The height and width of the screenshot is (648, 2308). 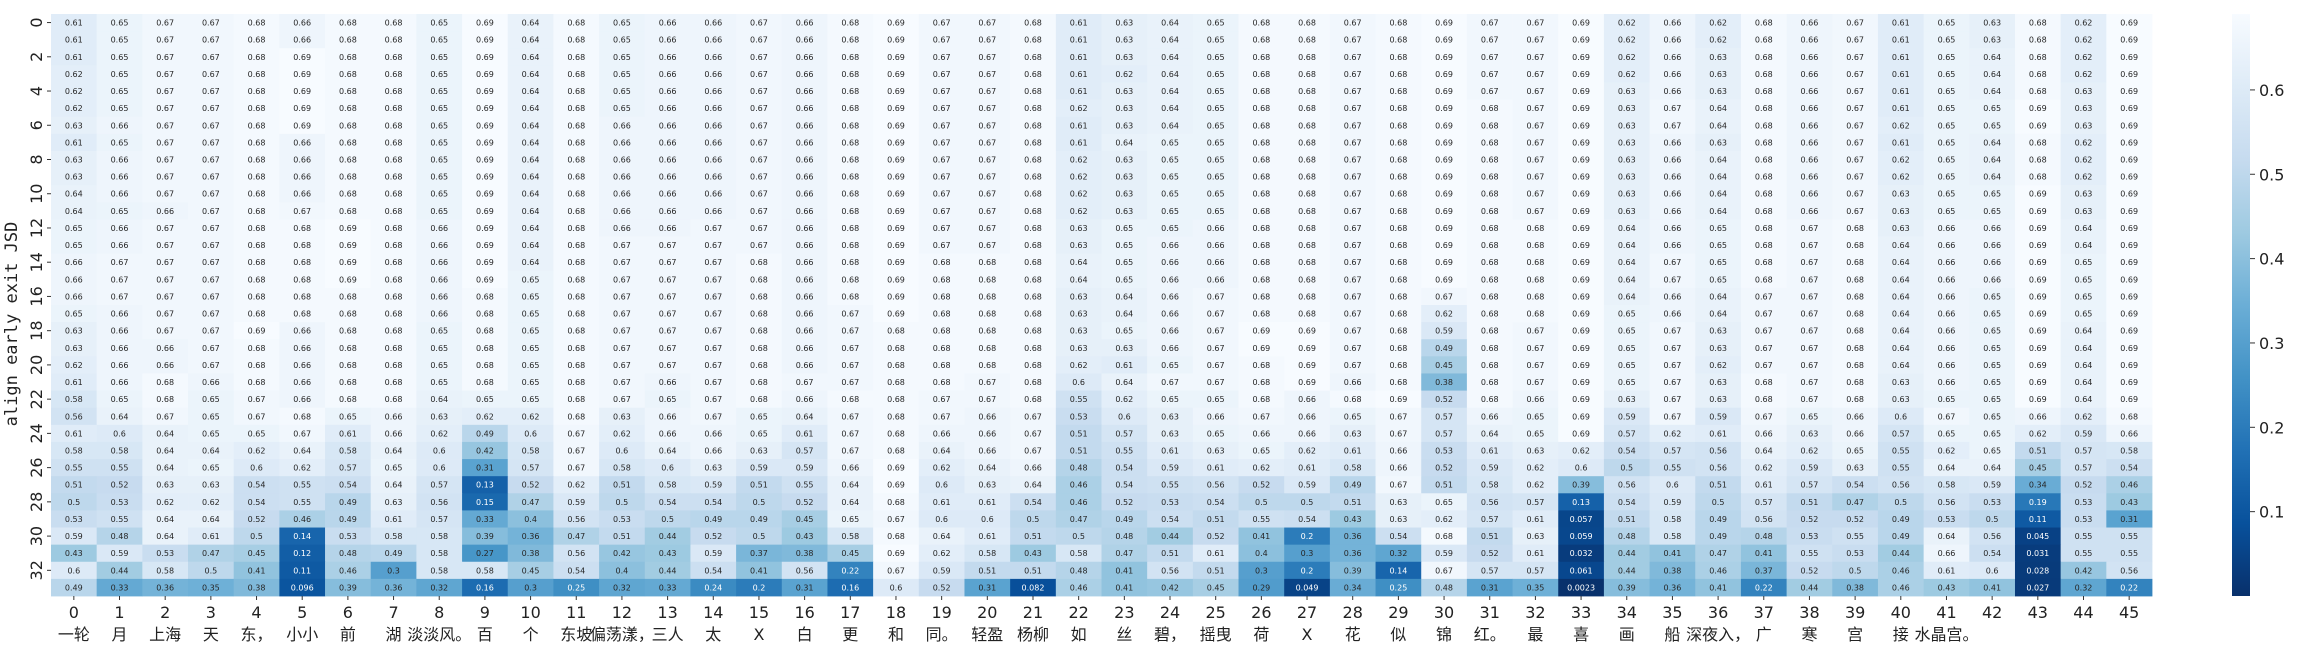 What do you see at coordinates (36, 57) in the screenshot?
I see `y-tick-label: 2` at bounding box center [36, 57].